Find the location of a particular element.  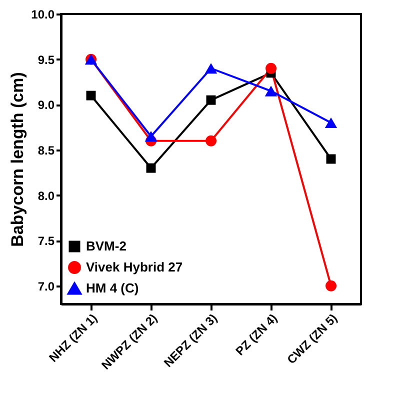

legend-label: HM 4 (C) is located at coordinates (112, 288).